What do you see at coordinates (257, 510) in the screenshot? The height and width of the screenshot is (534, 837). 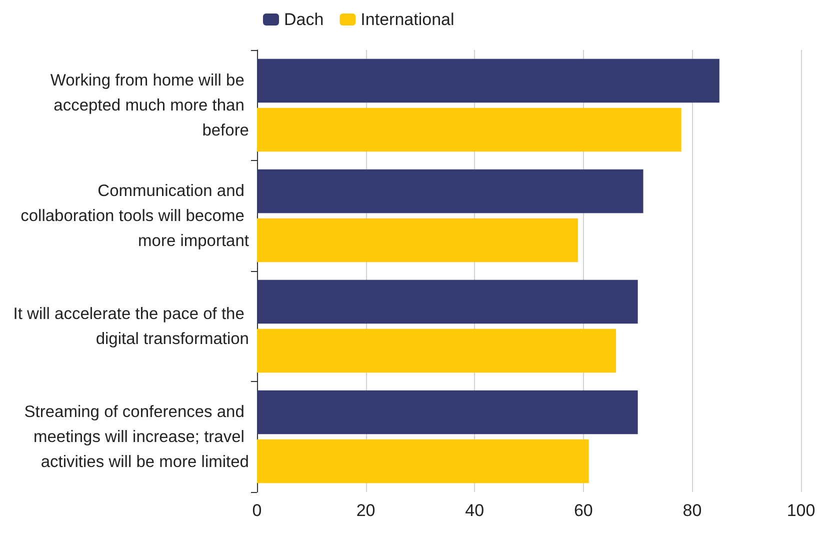 I see `x-tick-label: 0` at bounding box center [257, 510].